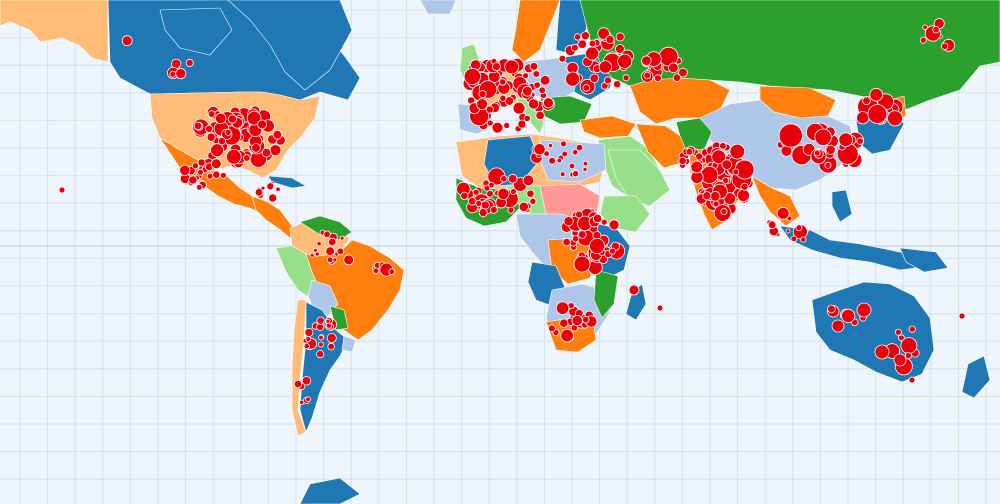 Image resolution: width=1000 pixels, height=504 pixels. Describe the element at coordinates (639, 178) in the screenshot. I see `country-saudi-arabia` at that location.